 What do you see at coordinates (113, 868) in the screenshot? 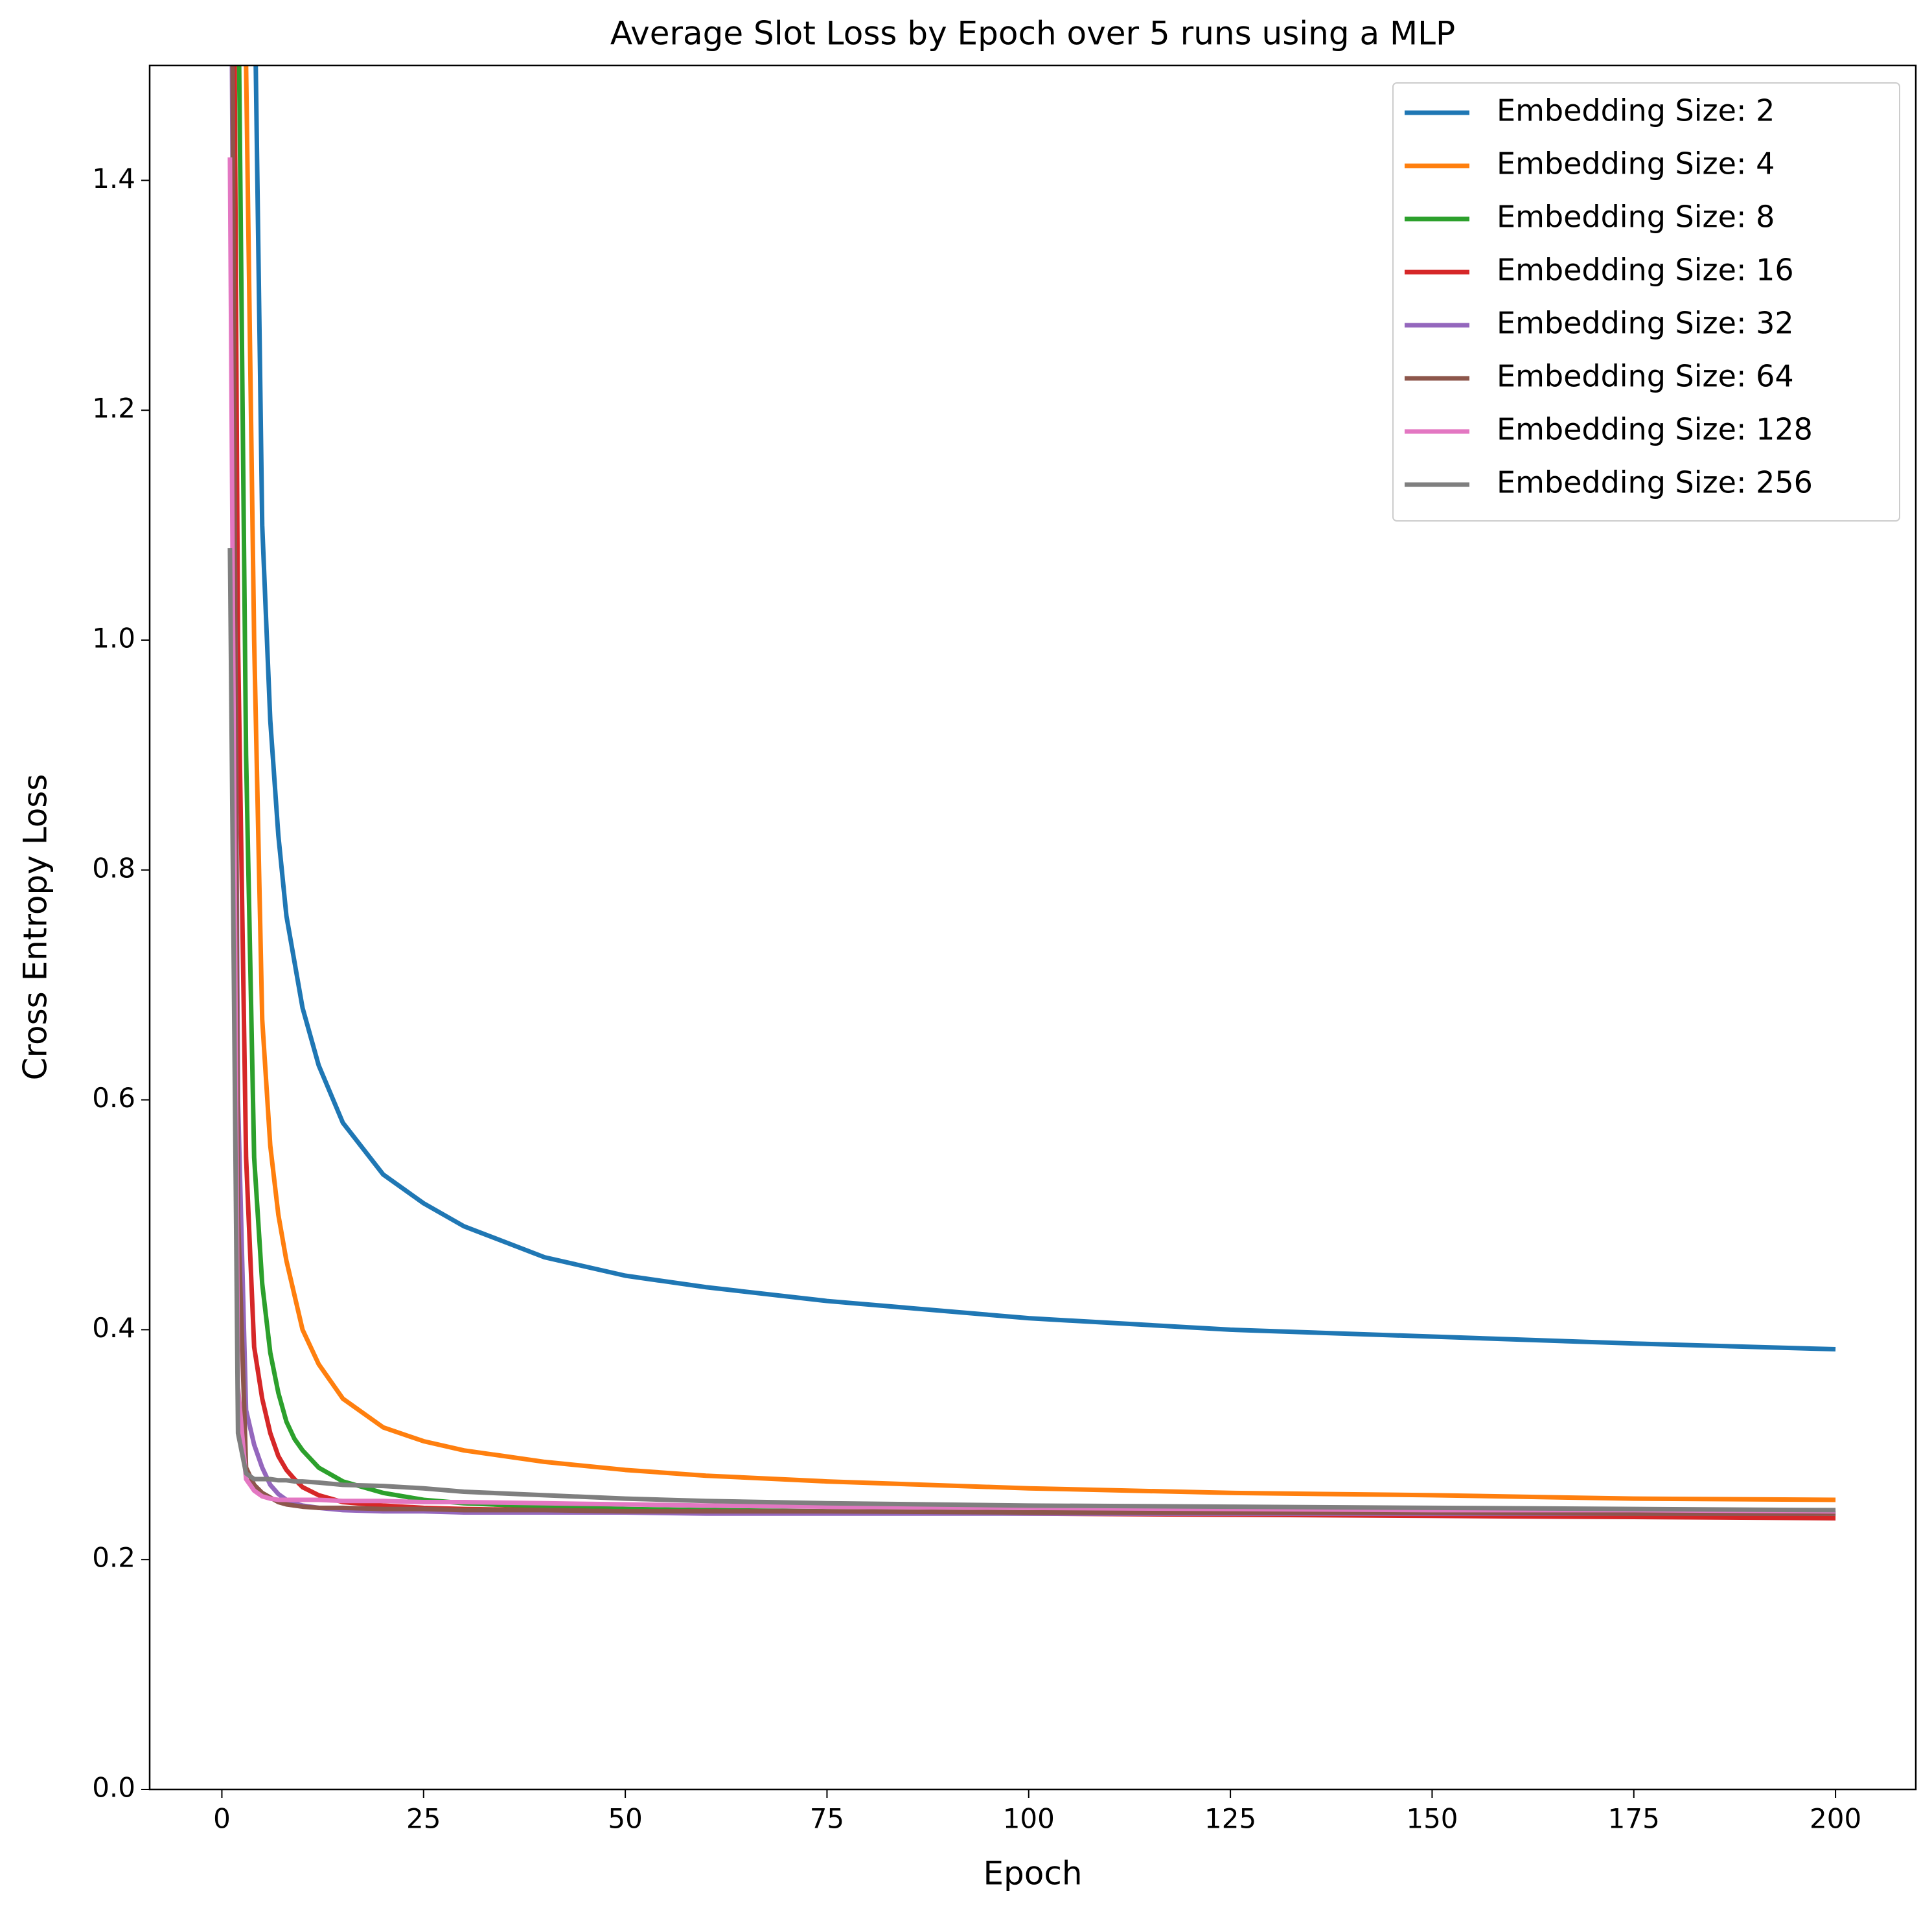
I see `y-tick-label: 0.8` at bounding box center [113, 868].